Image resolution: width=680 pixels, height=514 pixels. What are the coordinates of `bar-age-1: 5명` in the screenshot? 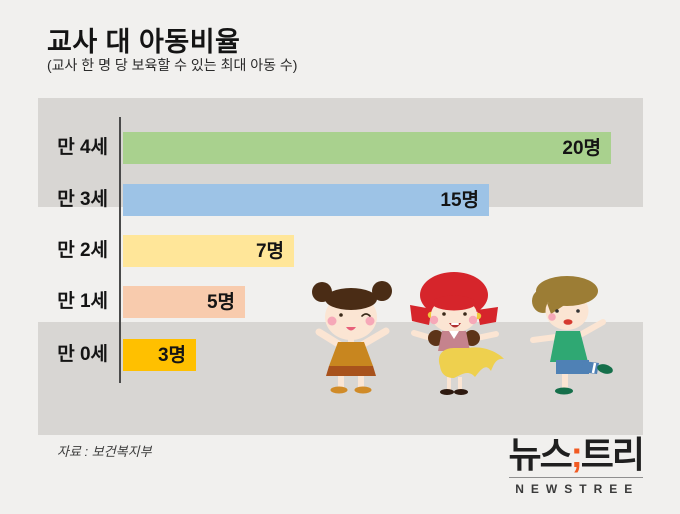 It's located at (184, 302).